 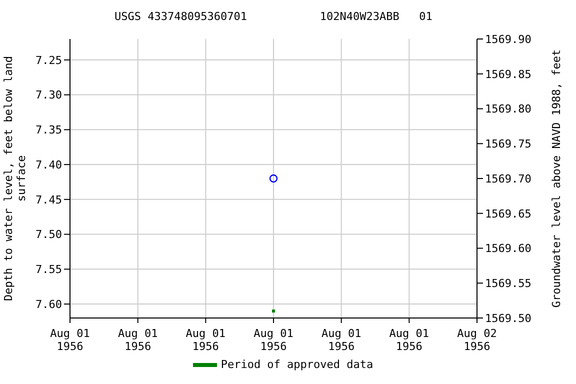 I want to click on y2-tick-label: 1569.60, so click(x=508, y=249).